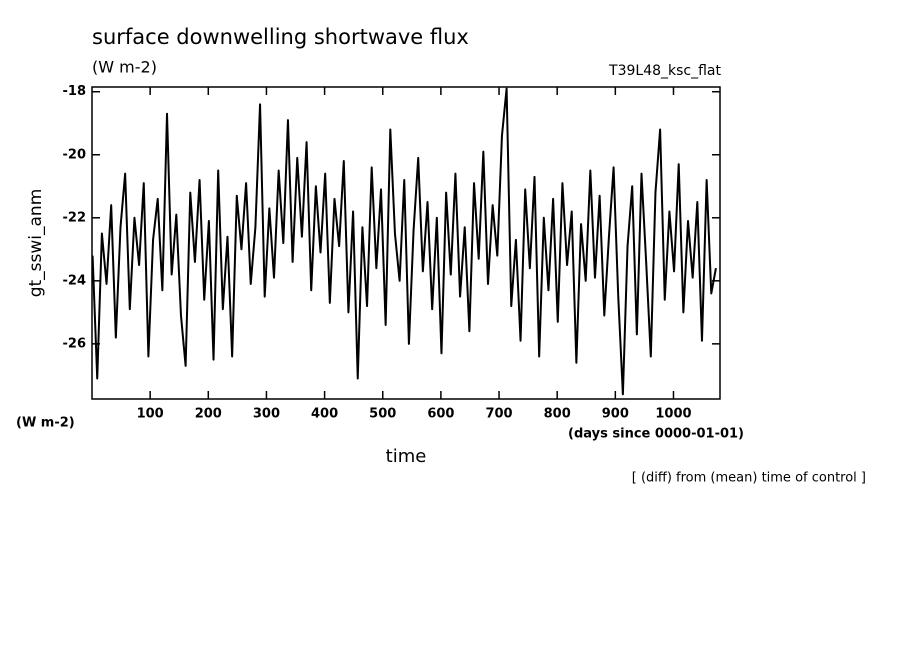 This screenshot has width=904, height=654. Describe the element at coordinates (45, 423) in the screenshot. I see `y-unit: (W m-2)` at that location.